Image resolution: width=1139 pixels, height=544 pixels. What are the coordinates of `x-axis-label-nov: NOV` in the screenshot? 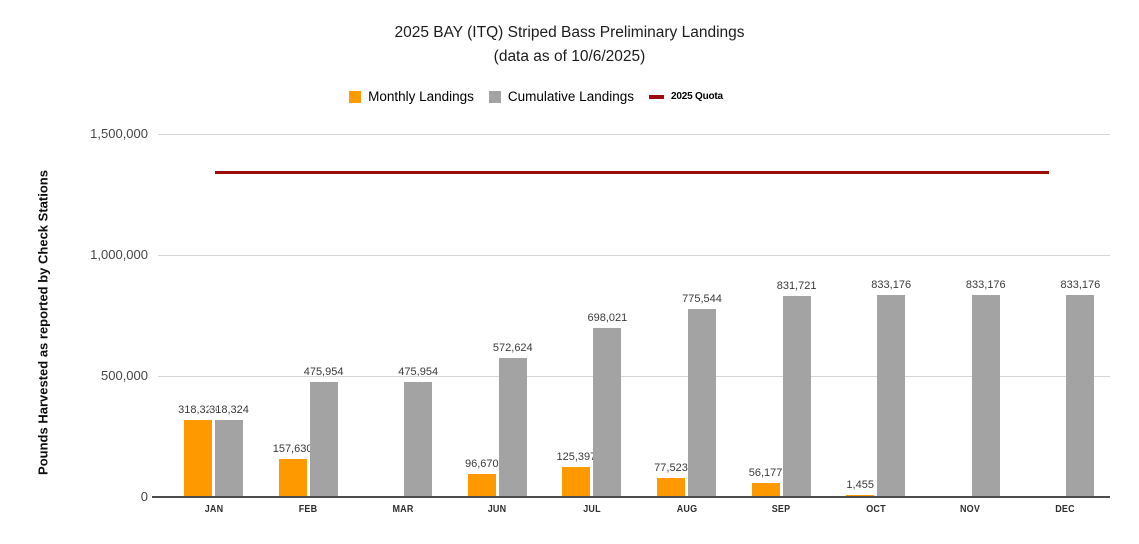 It's located at (970, 509).